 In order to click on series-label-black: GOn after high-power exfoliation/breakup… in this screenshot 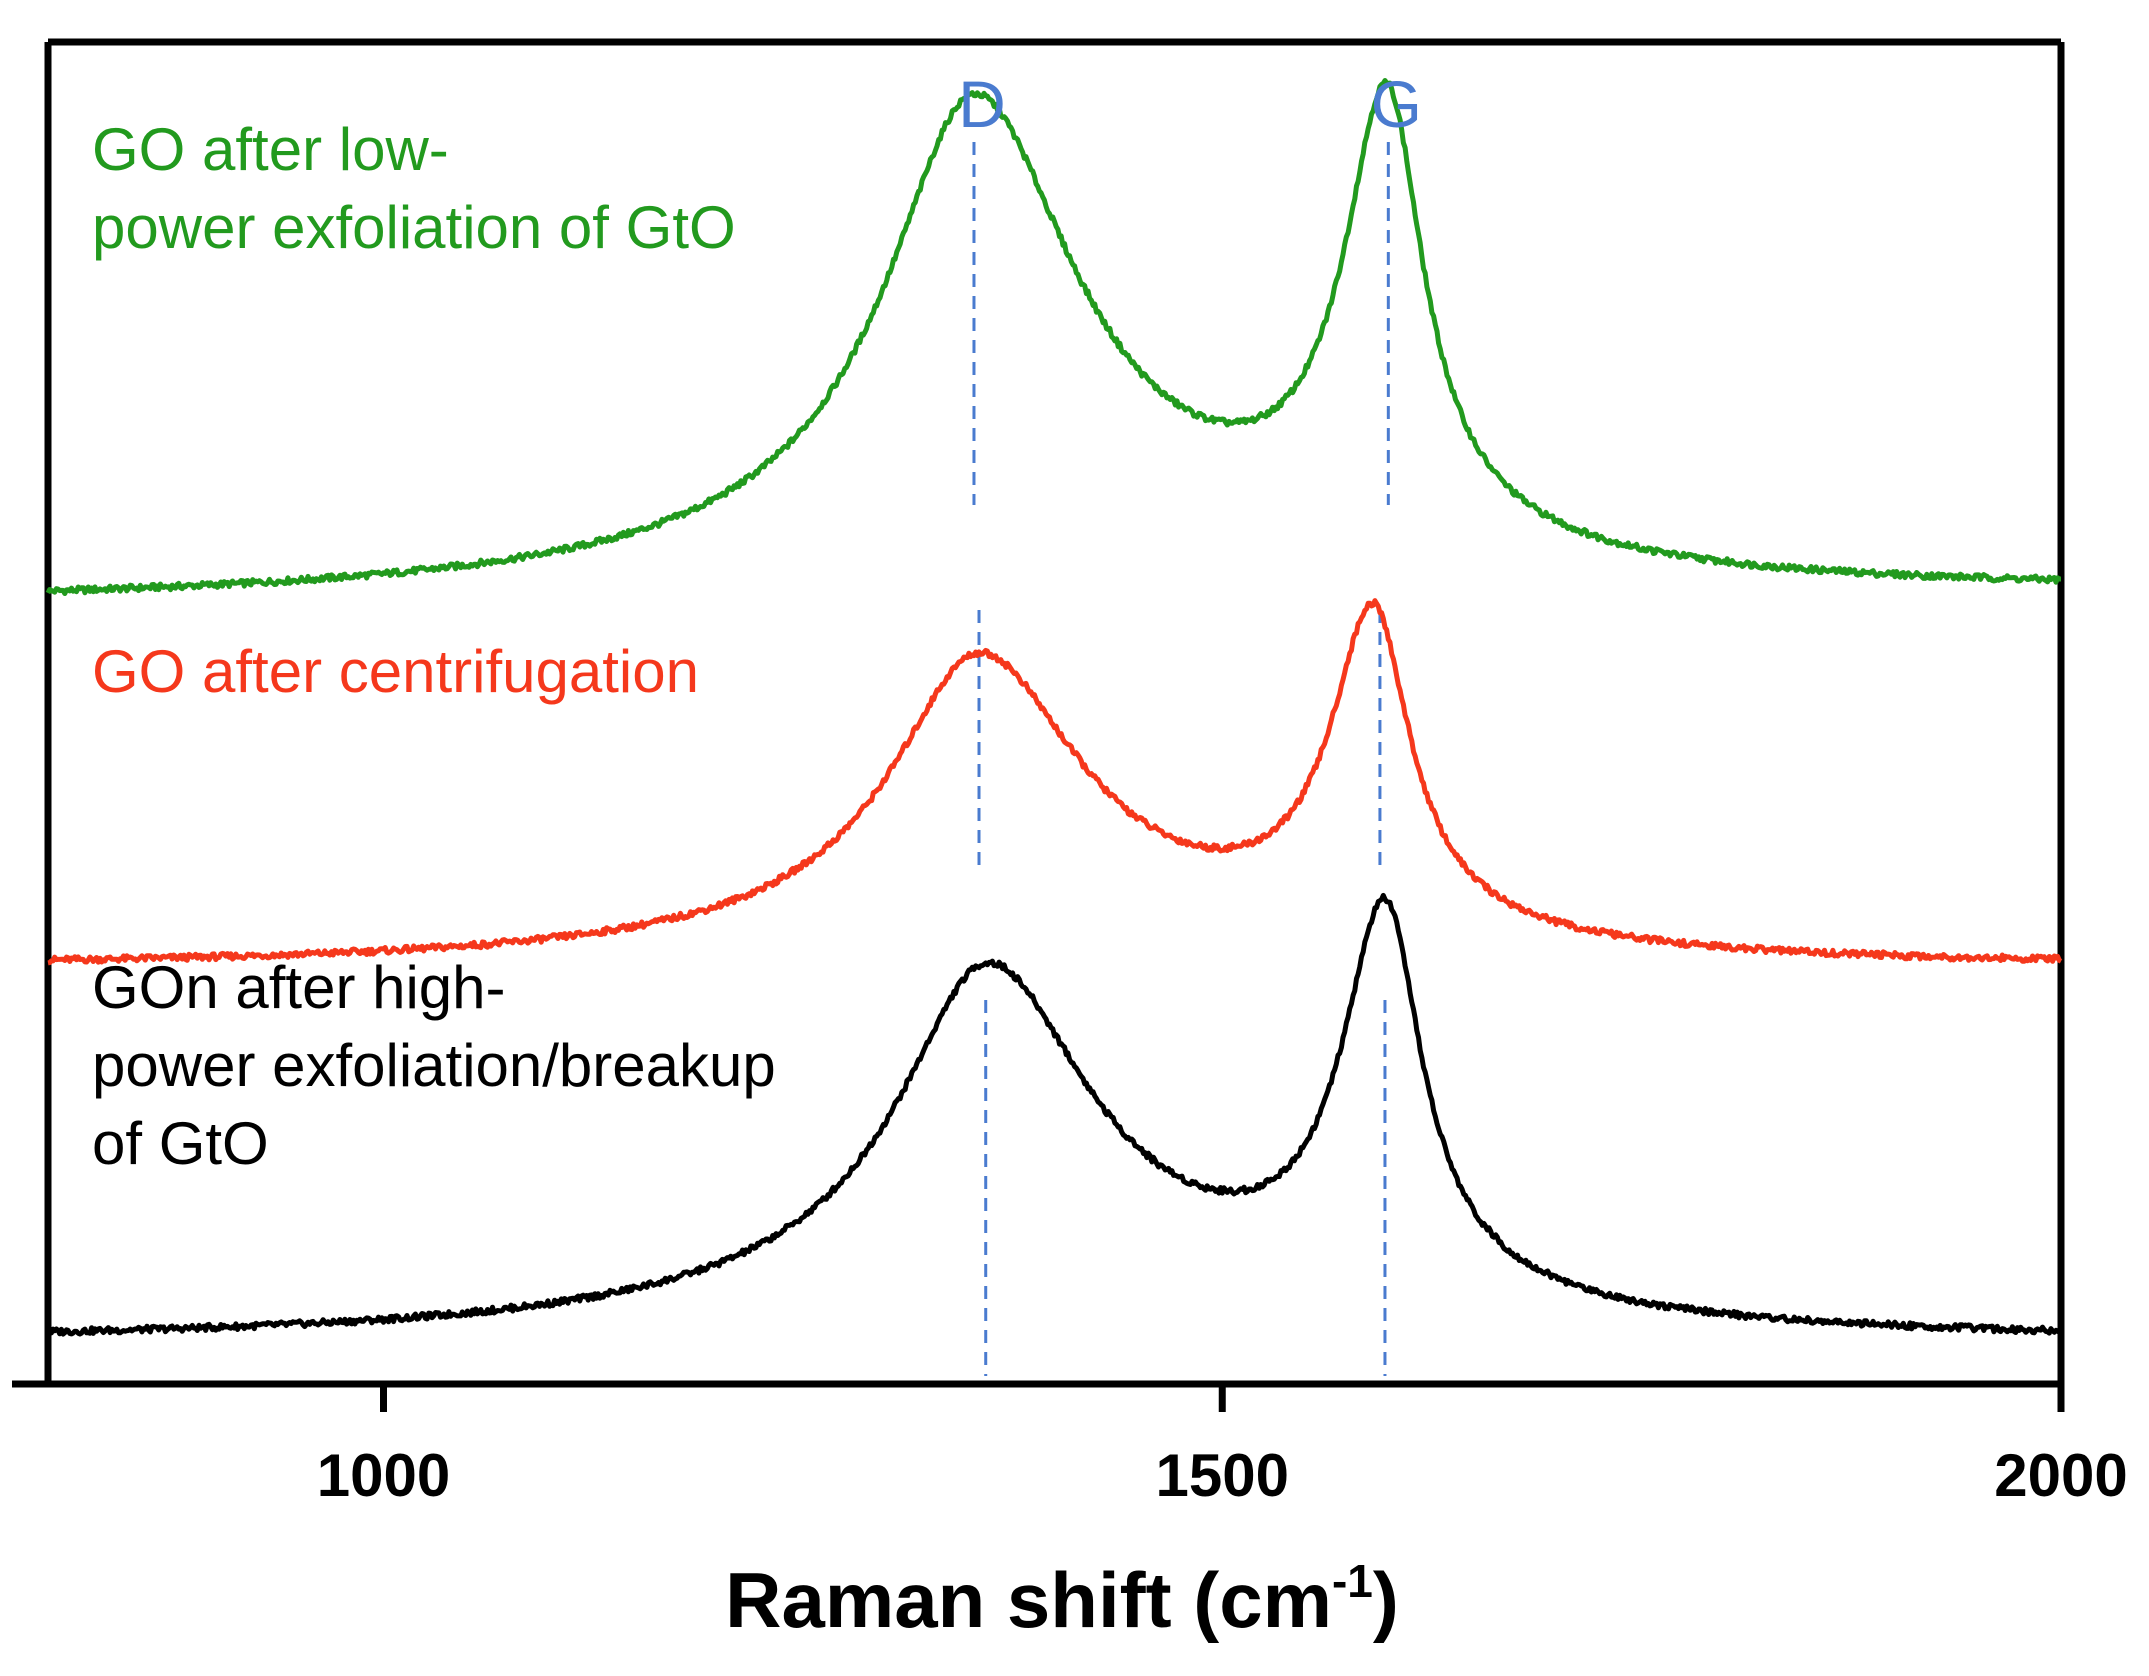, I will do `click(434, 1065)`.